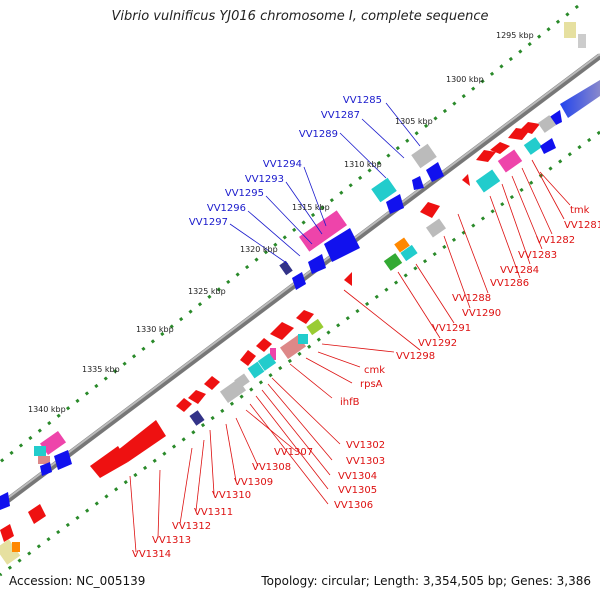  What do you see at coordinates (293, 452) in the screenshot?
I see `gene-label: VV1307` at bounding box center [293, 452].